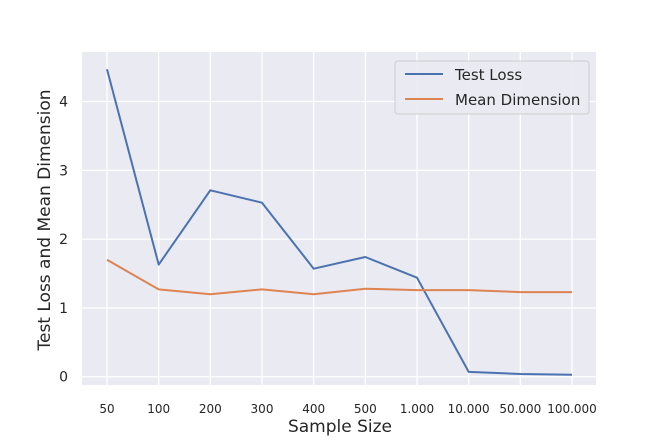 The image size is (664, 443). Describe the element at coordinates (340, 427) in the screenshot. I see `x-axis-title: Sample Size` at that location.